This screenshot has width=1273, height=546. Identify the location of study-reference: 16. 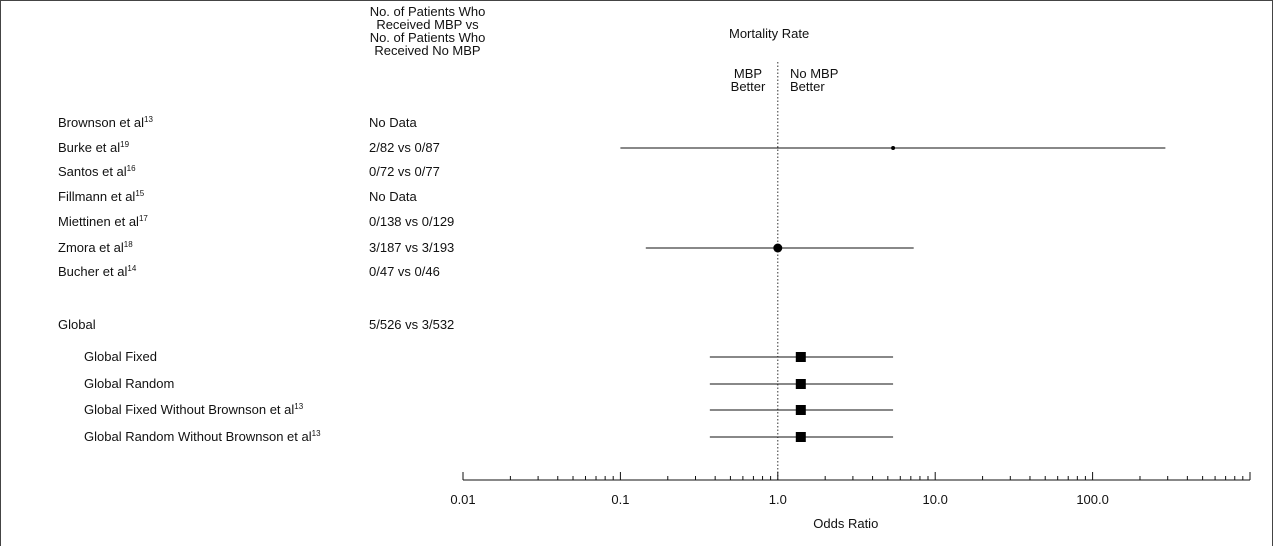
(131, 168).